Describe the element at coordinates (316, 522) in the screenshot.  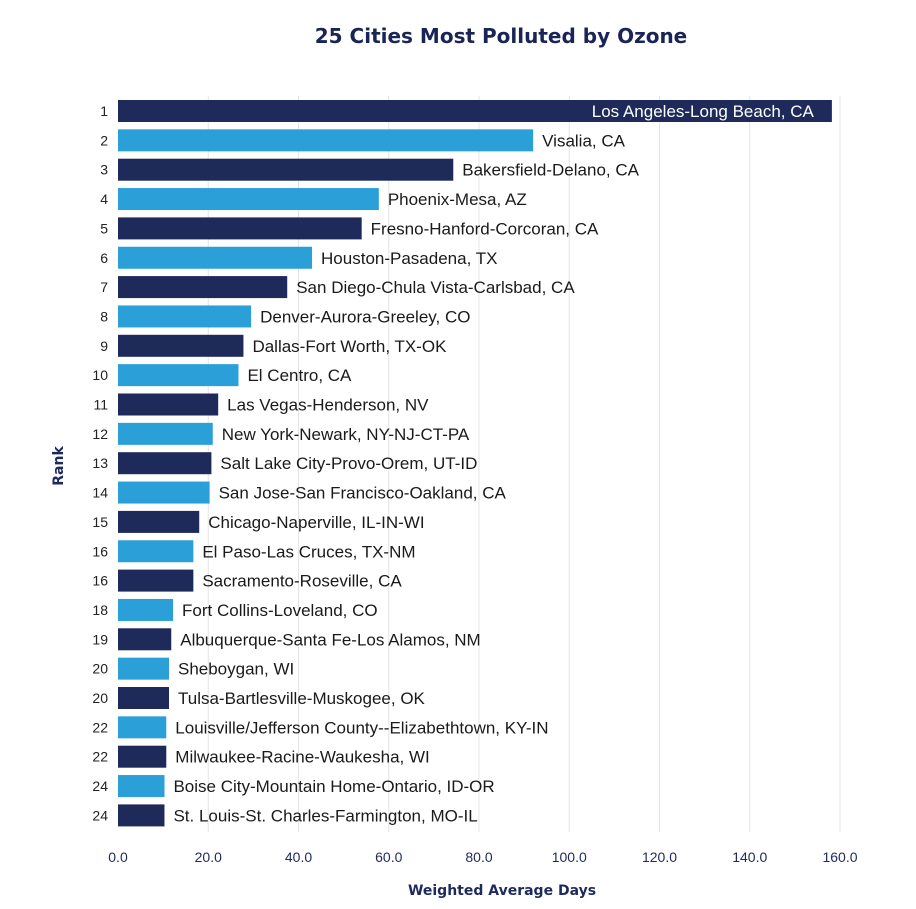
I see `bar-label: Chicago-Naperville, IL-IN-WI` at that location.